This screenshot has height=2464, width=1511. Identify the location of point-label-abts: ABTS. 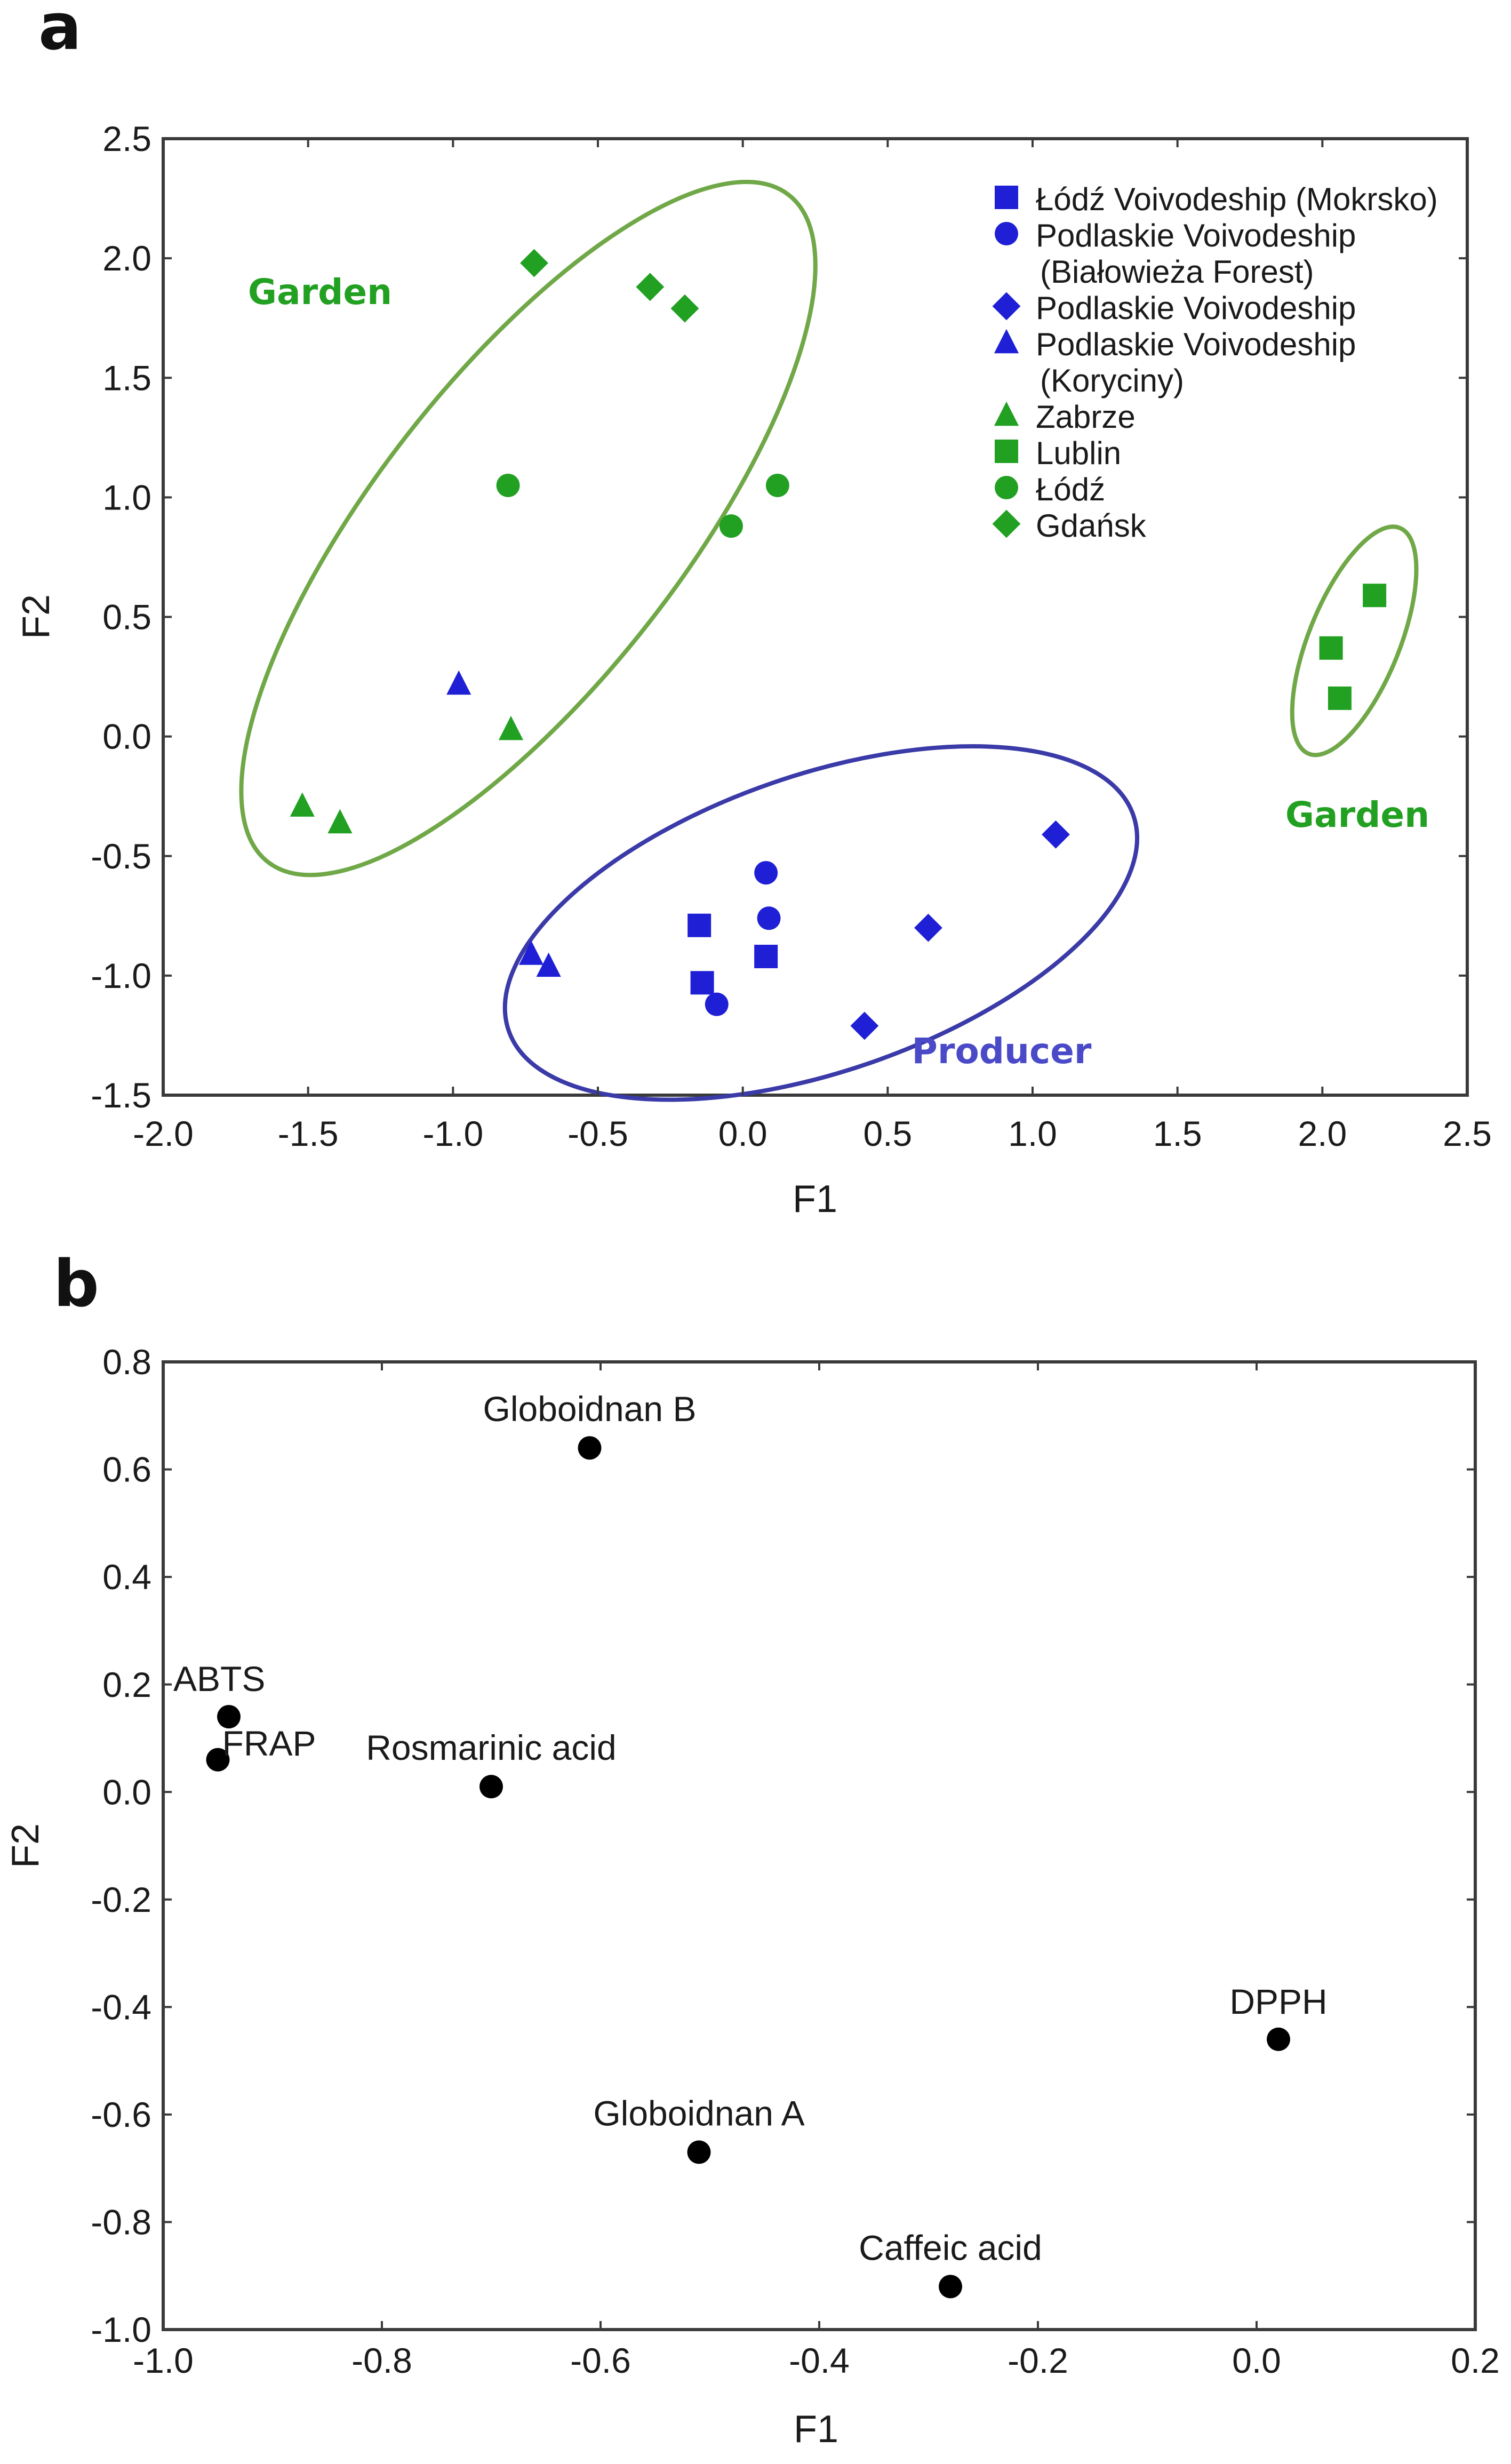
(219, 1679).